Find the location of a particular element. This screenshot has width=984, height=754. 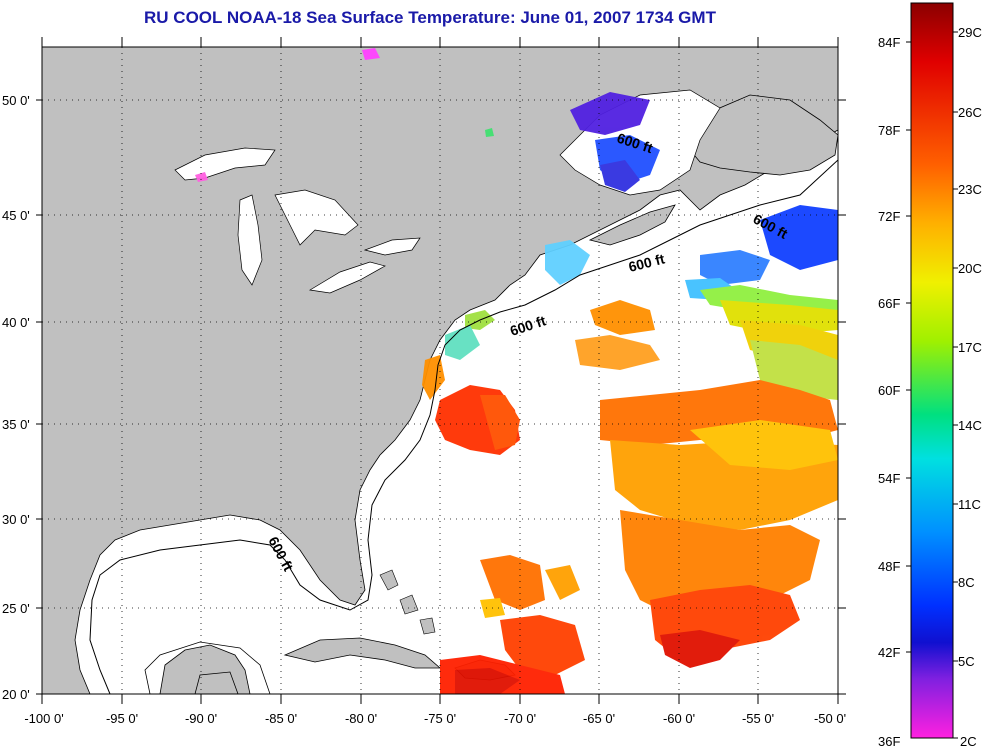

colorbar-c-label: 8C is located at coordinates (966, 582).